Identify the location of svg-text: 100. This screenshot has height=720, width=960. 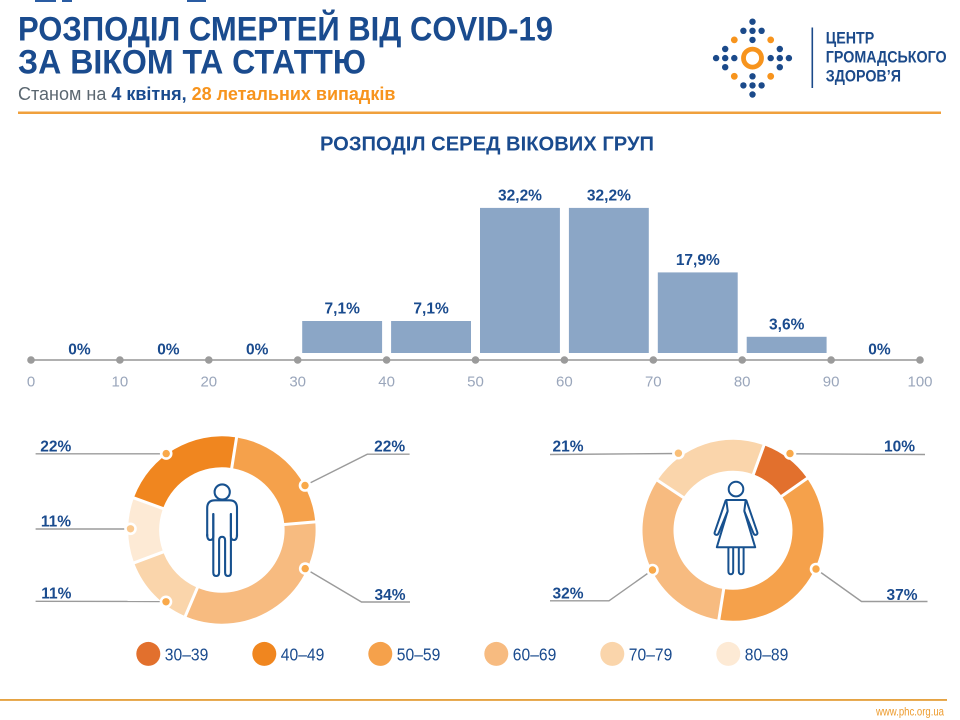
(919, 381).